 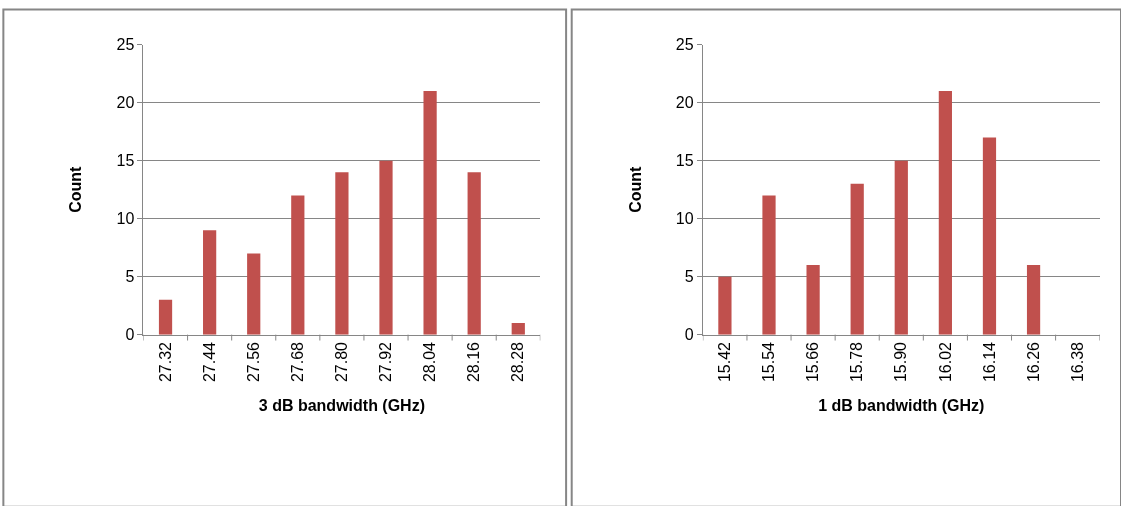 I want to click on x-tick-label: 27.56, so click(x=253, y=362).